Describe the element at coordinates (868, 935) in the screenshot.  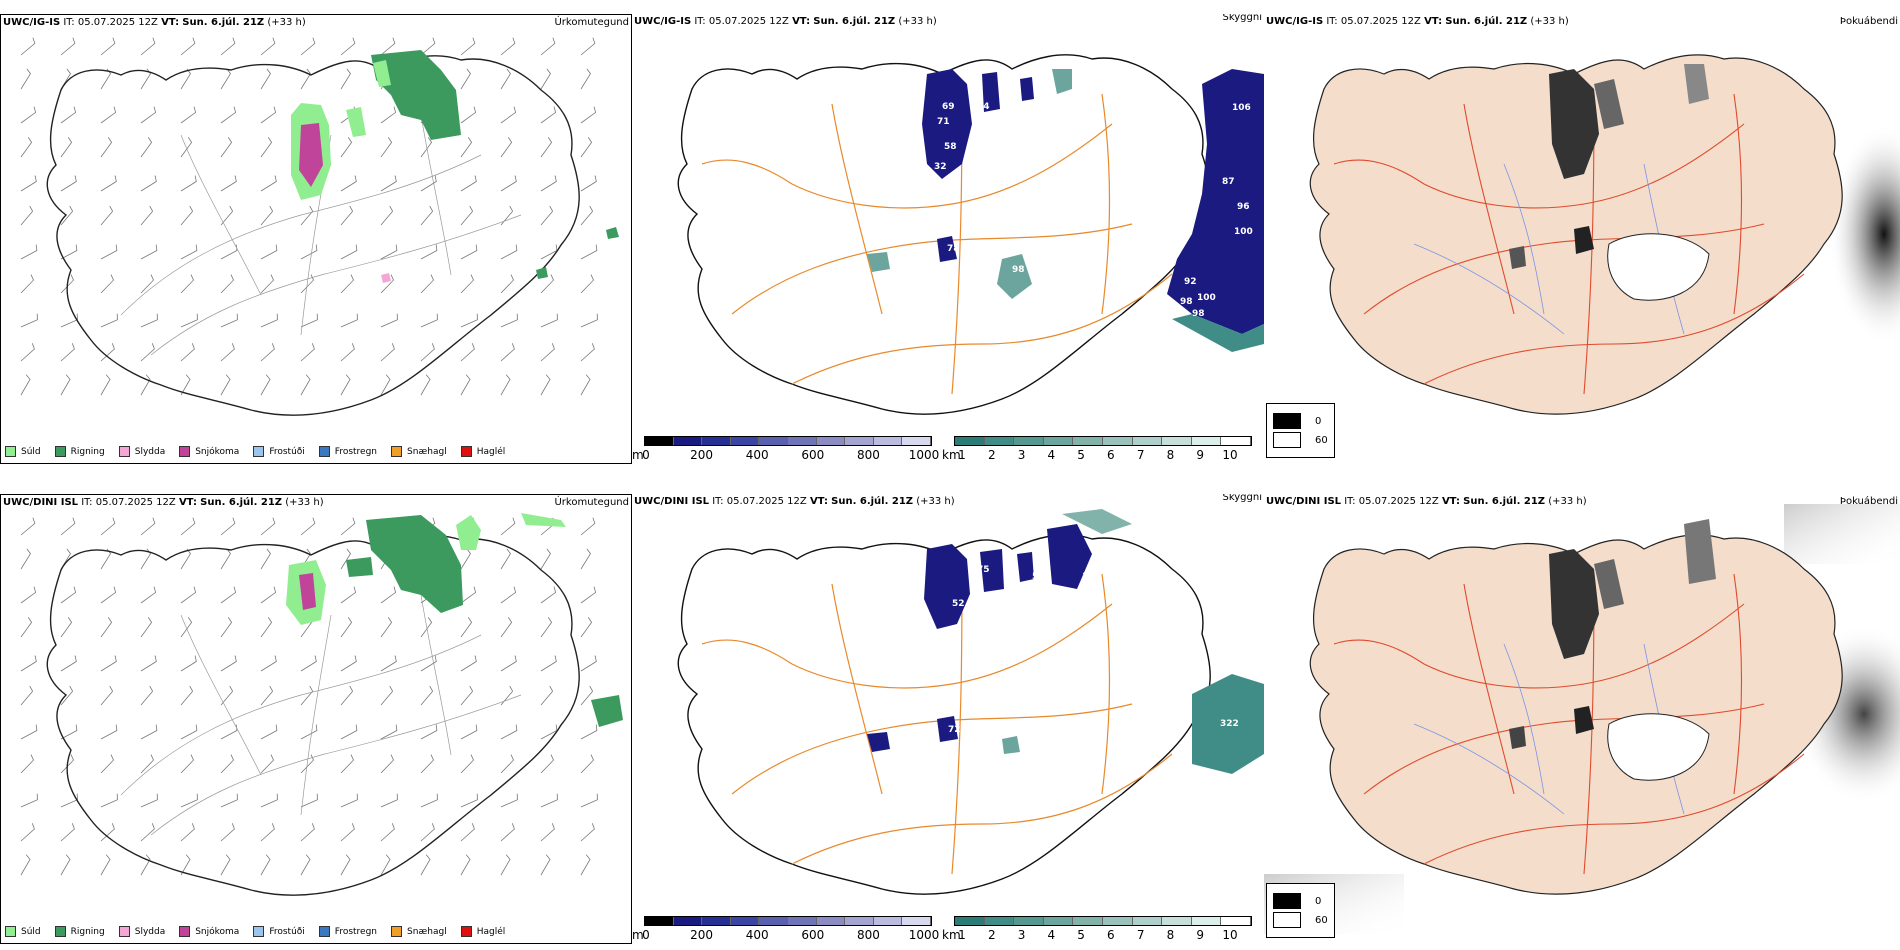
I see `colorbar-tick: 800` at that location.